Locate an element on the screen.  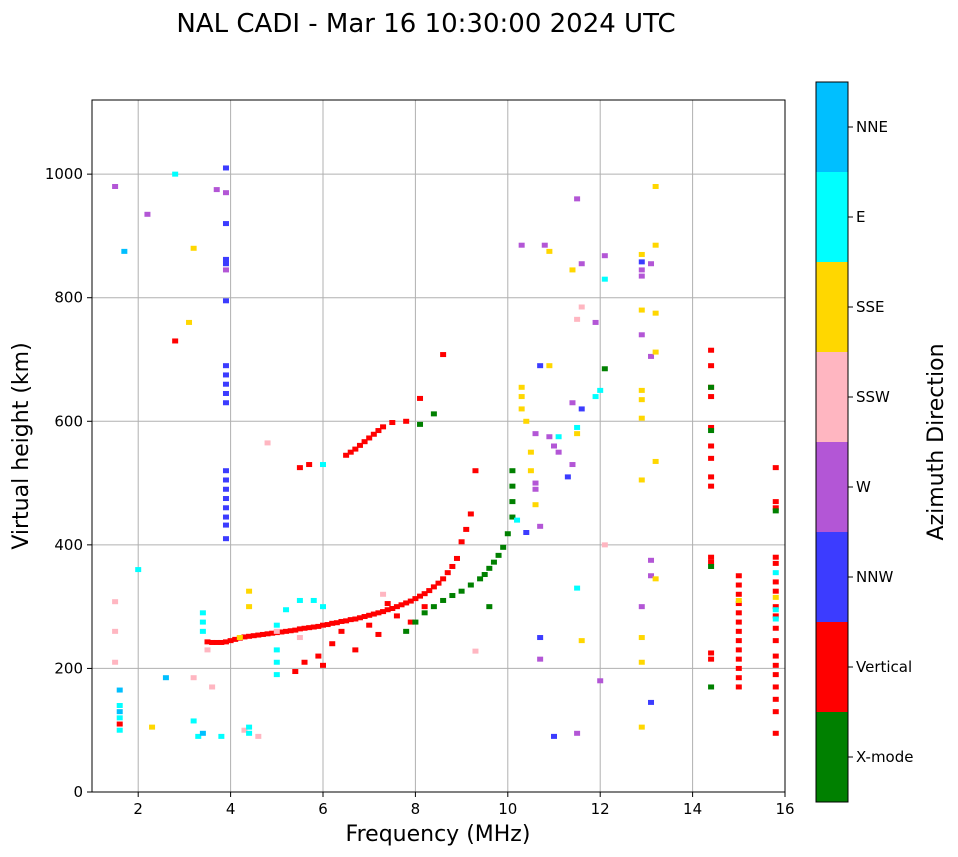
x-tick-label: 12 is located at coordinates (600, 809).